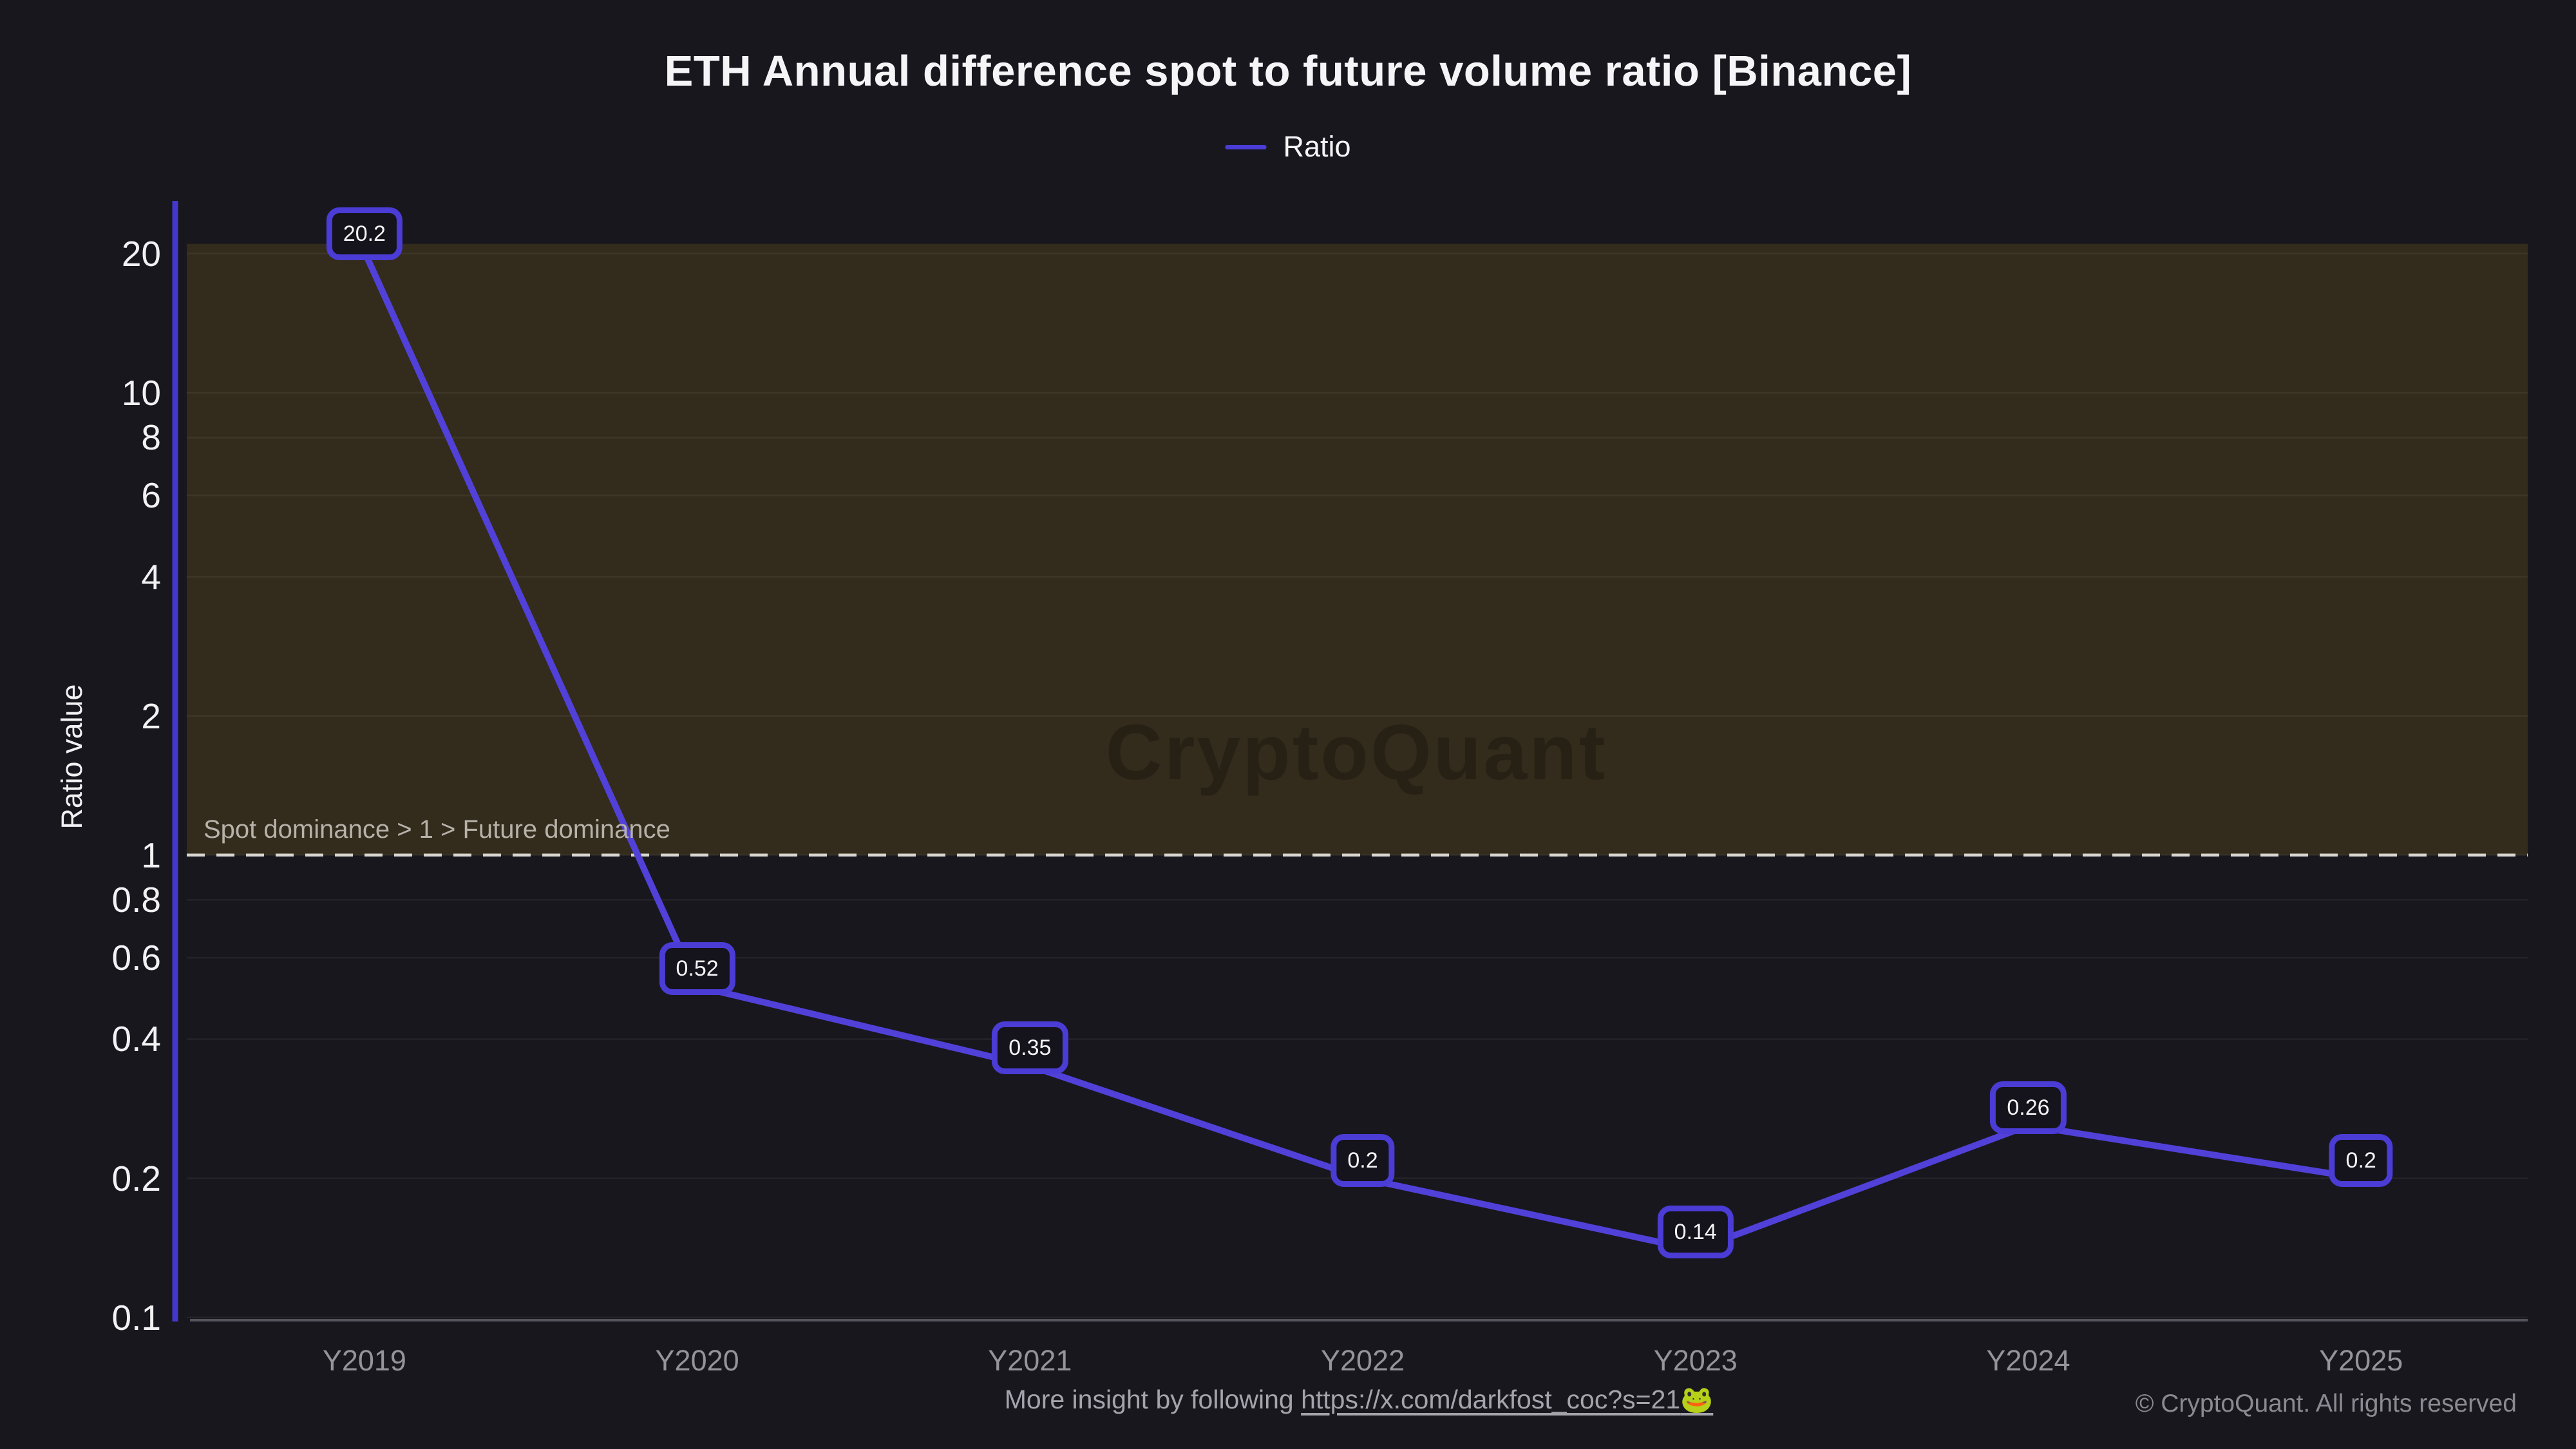 This screenshot has height=1449, width=2576. What do you see at coordinates (141, 254) in the screenshot?
I see `y-tick-label: 20` at bounding box center [141, 254].